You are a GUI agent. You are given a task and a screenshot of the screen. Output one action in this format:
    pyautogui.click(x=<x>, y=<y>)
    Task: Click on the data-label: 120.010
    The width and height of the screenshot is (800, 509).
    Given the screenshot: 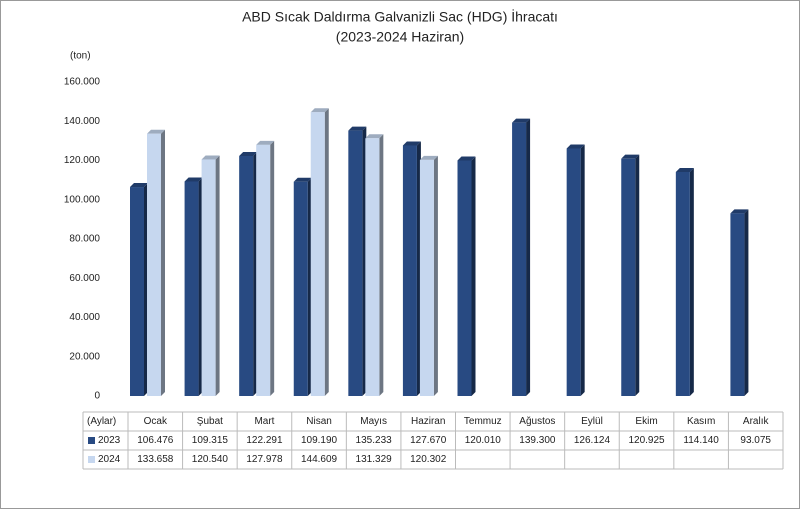 What is the action you would take?
    pyautogui.click(x=483, y=440)
    